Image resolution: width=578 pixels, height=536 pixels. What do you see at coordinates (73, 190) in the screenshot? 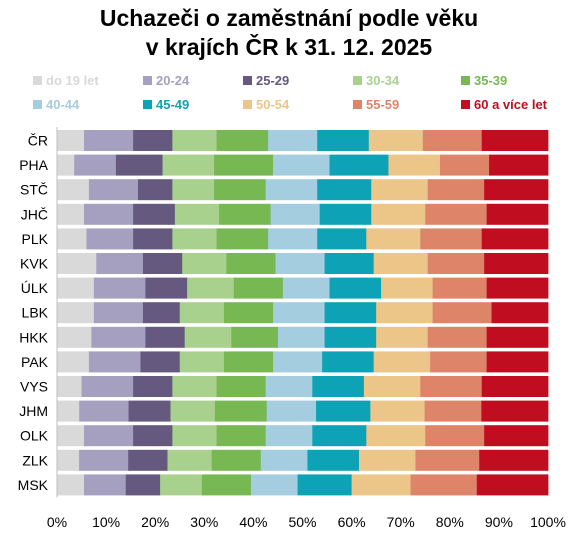
I see `bar-STČ-do-19-let` at bounding box center [73, 190].